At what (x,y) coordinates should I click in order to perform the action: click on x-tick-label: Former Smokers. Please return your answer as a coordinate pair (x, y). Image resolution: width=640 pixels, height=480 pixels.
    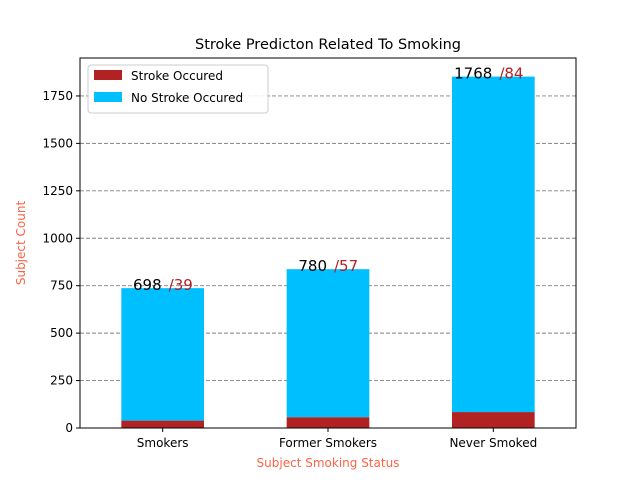
    Looking at the image, I should click on (328, 443).